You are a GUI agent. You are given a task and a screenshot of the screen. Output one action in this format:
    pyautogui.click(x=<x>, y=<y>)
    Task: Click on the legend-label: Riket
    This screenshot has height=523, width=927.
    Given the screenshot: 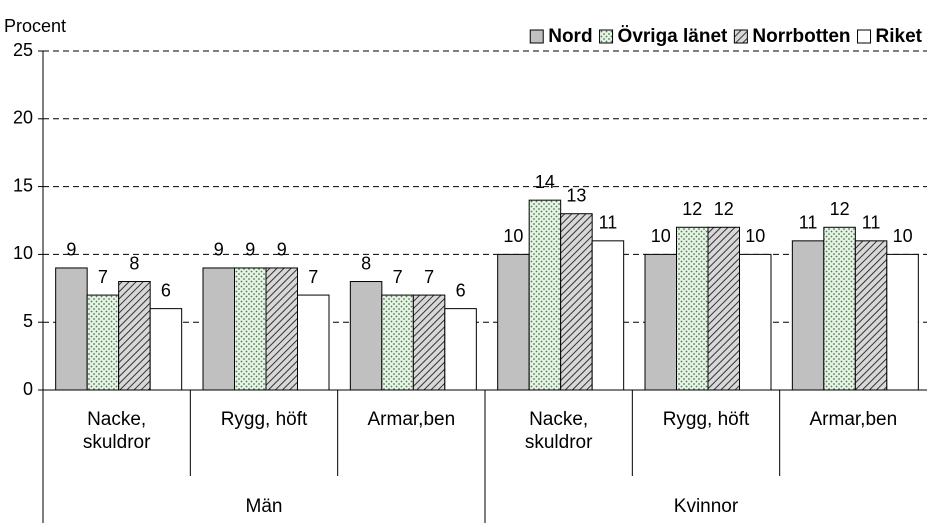 What is the action you would take?
    pyautogui.click(x=899, y=36)
    